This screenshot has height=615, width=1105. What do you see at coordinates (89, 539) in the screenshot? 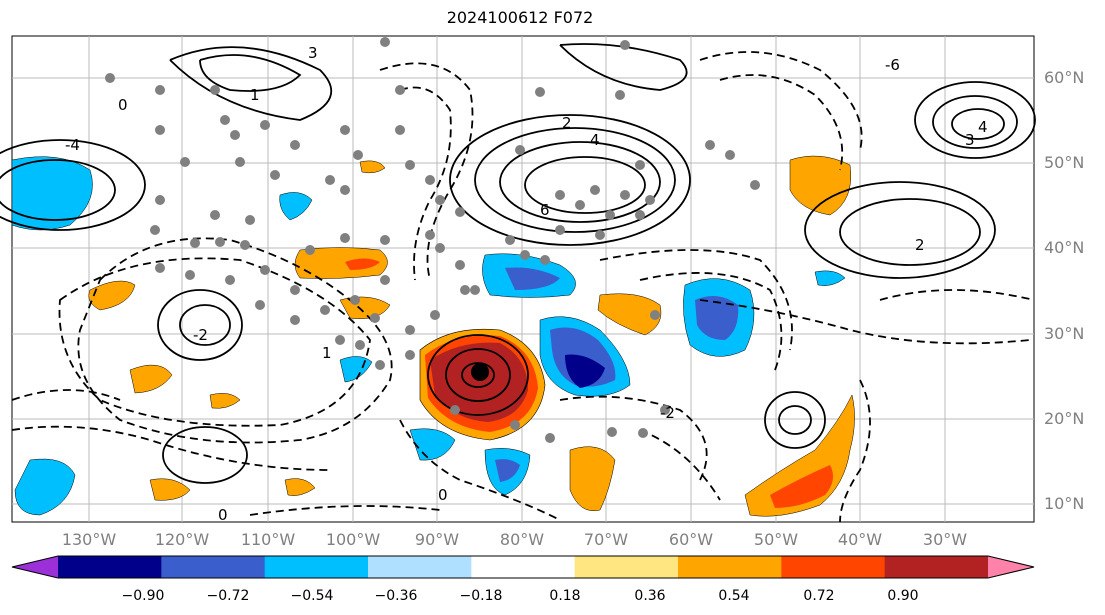
I see `lon-label: 130°W` at bounding box center [89, 539].